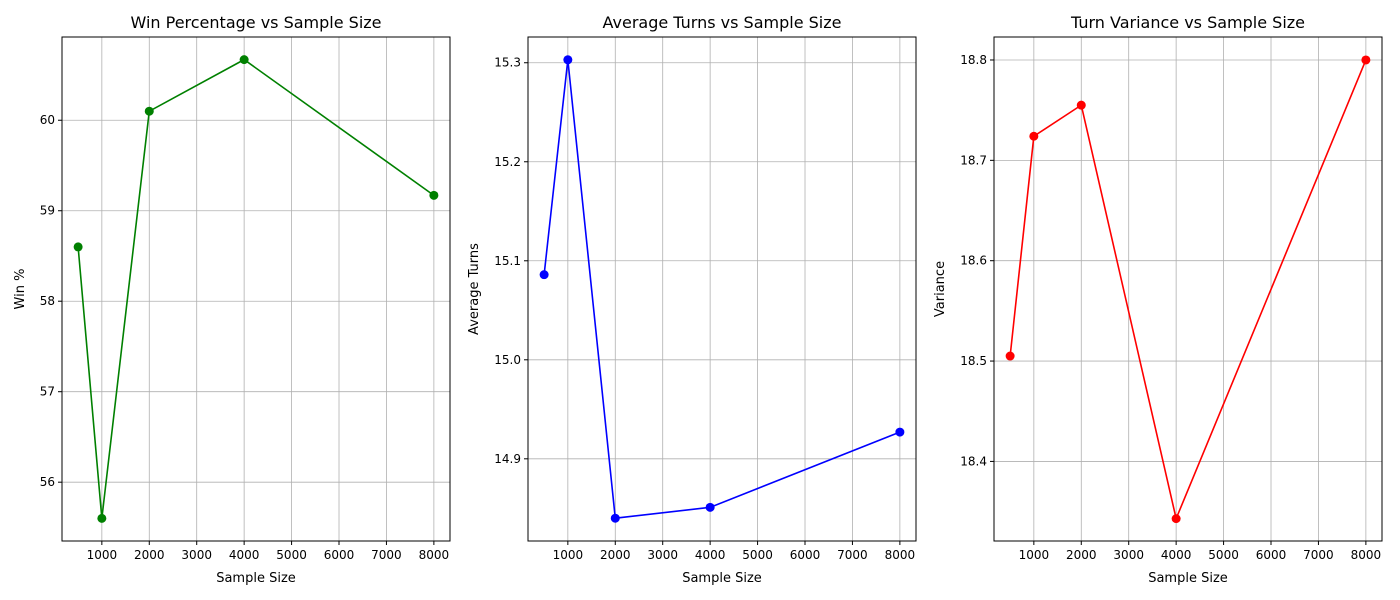  What do you see at coordinates (973, 160) in the screenshot?
I see `y-tick-label: 18.7` at bounding box center [973, 160].